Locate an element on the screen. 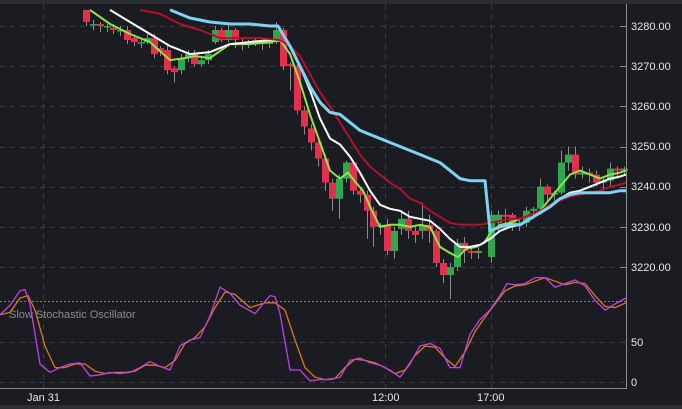  price-label: 3240.00 is located at coordinates (651, 187).